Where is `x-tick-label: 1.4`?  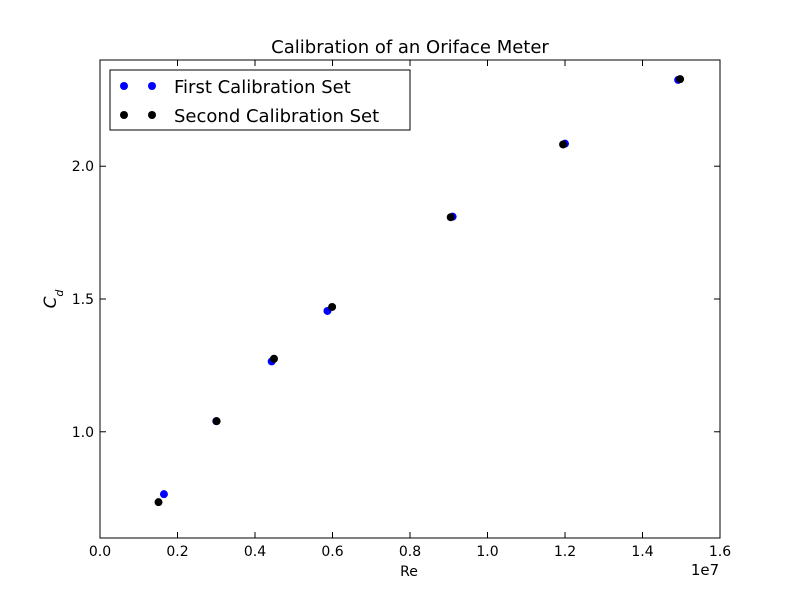
x-tick-label: 1.4 is located at coordinates (642, 552).